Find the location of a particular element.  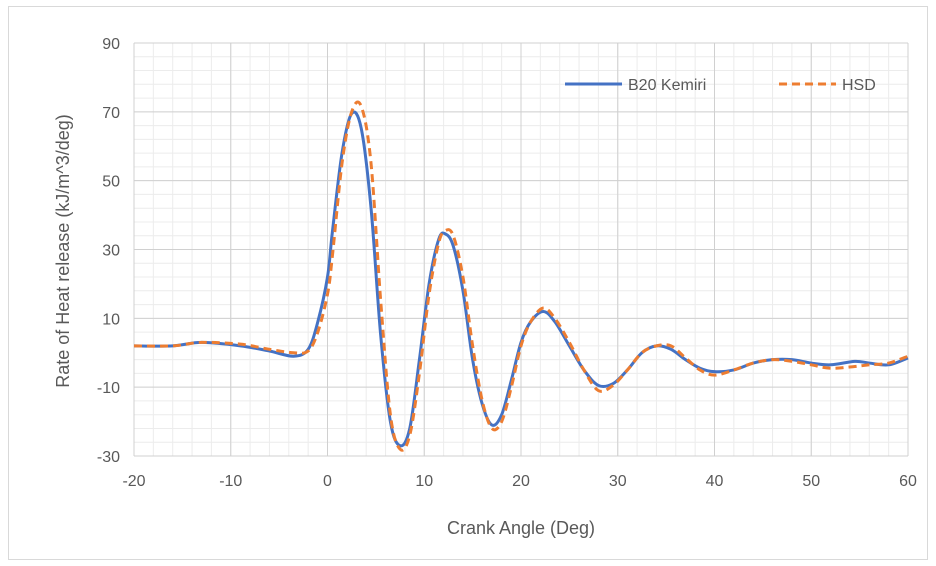

x-tick-label: 60 is located at coordinates (908, 481).